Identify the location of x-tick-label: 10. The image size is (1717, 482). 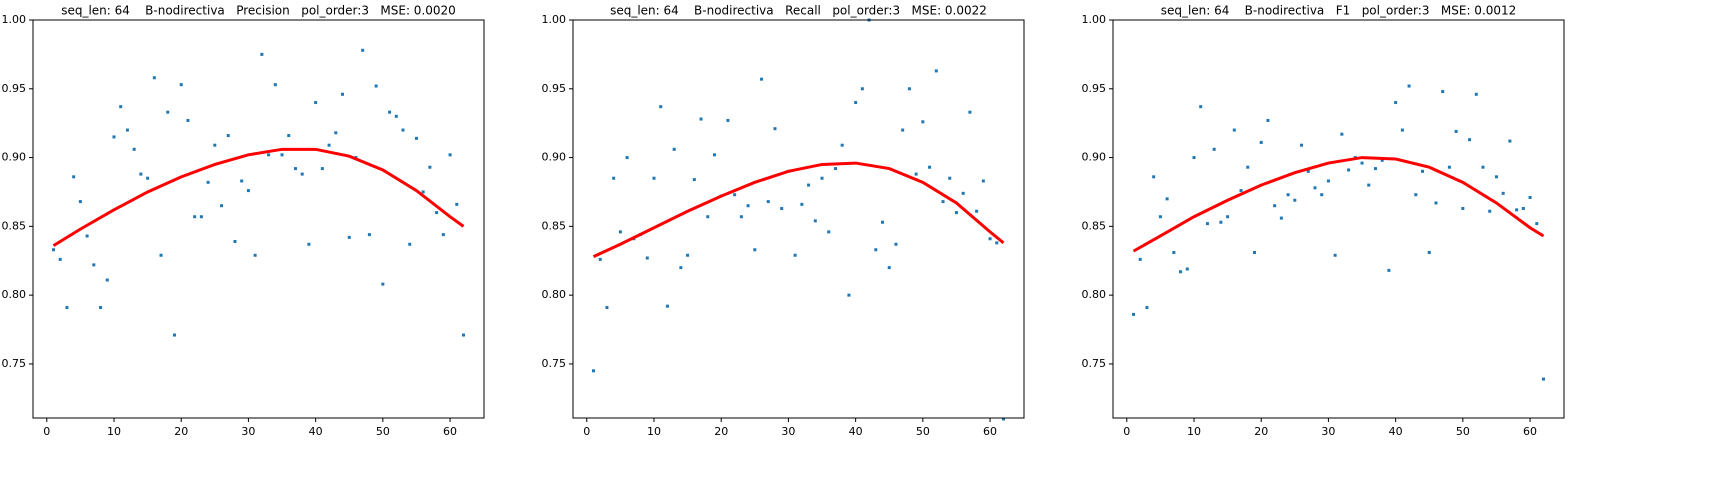
(1194, 431).